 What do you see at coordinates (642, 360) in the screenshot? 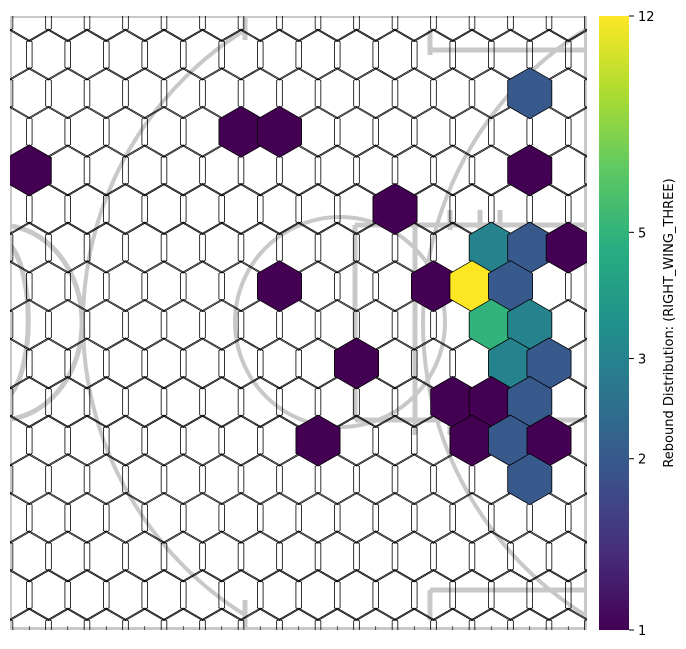
I see `colorbar-tick-label: 3` at bounding box center [642, 360].